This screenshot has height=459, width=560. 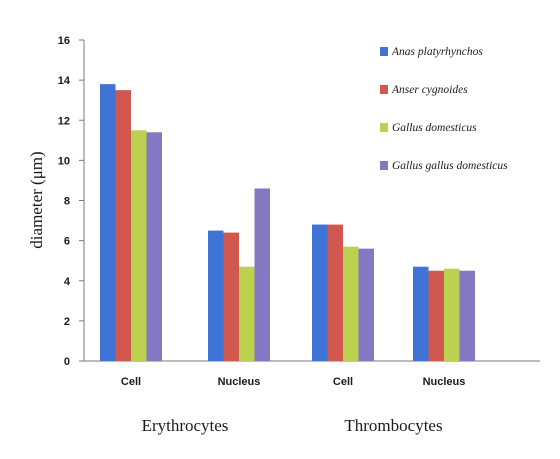 What do you see at coordinates (67, 242) in the screenshot?
I see `y-tick-label: 6` at bounding box center [67, 242].